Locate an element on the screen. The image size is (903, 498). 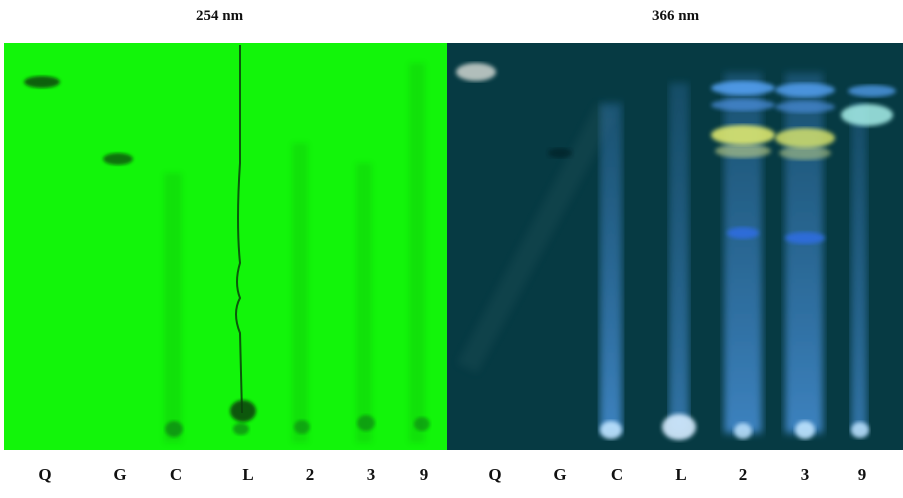
lane-label-l-366: L is located at coordinates (681, 474).